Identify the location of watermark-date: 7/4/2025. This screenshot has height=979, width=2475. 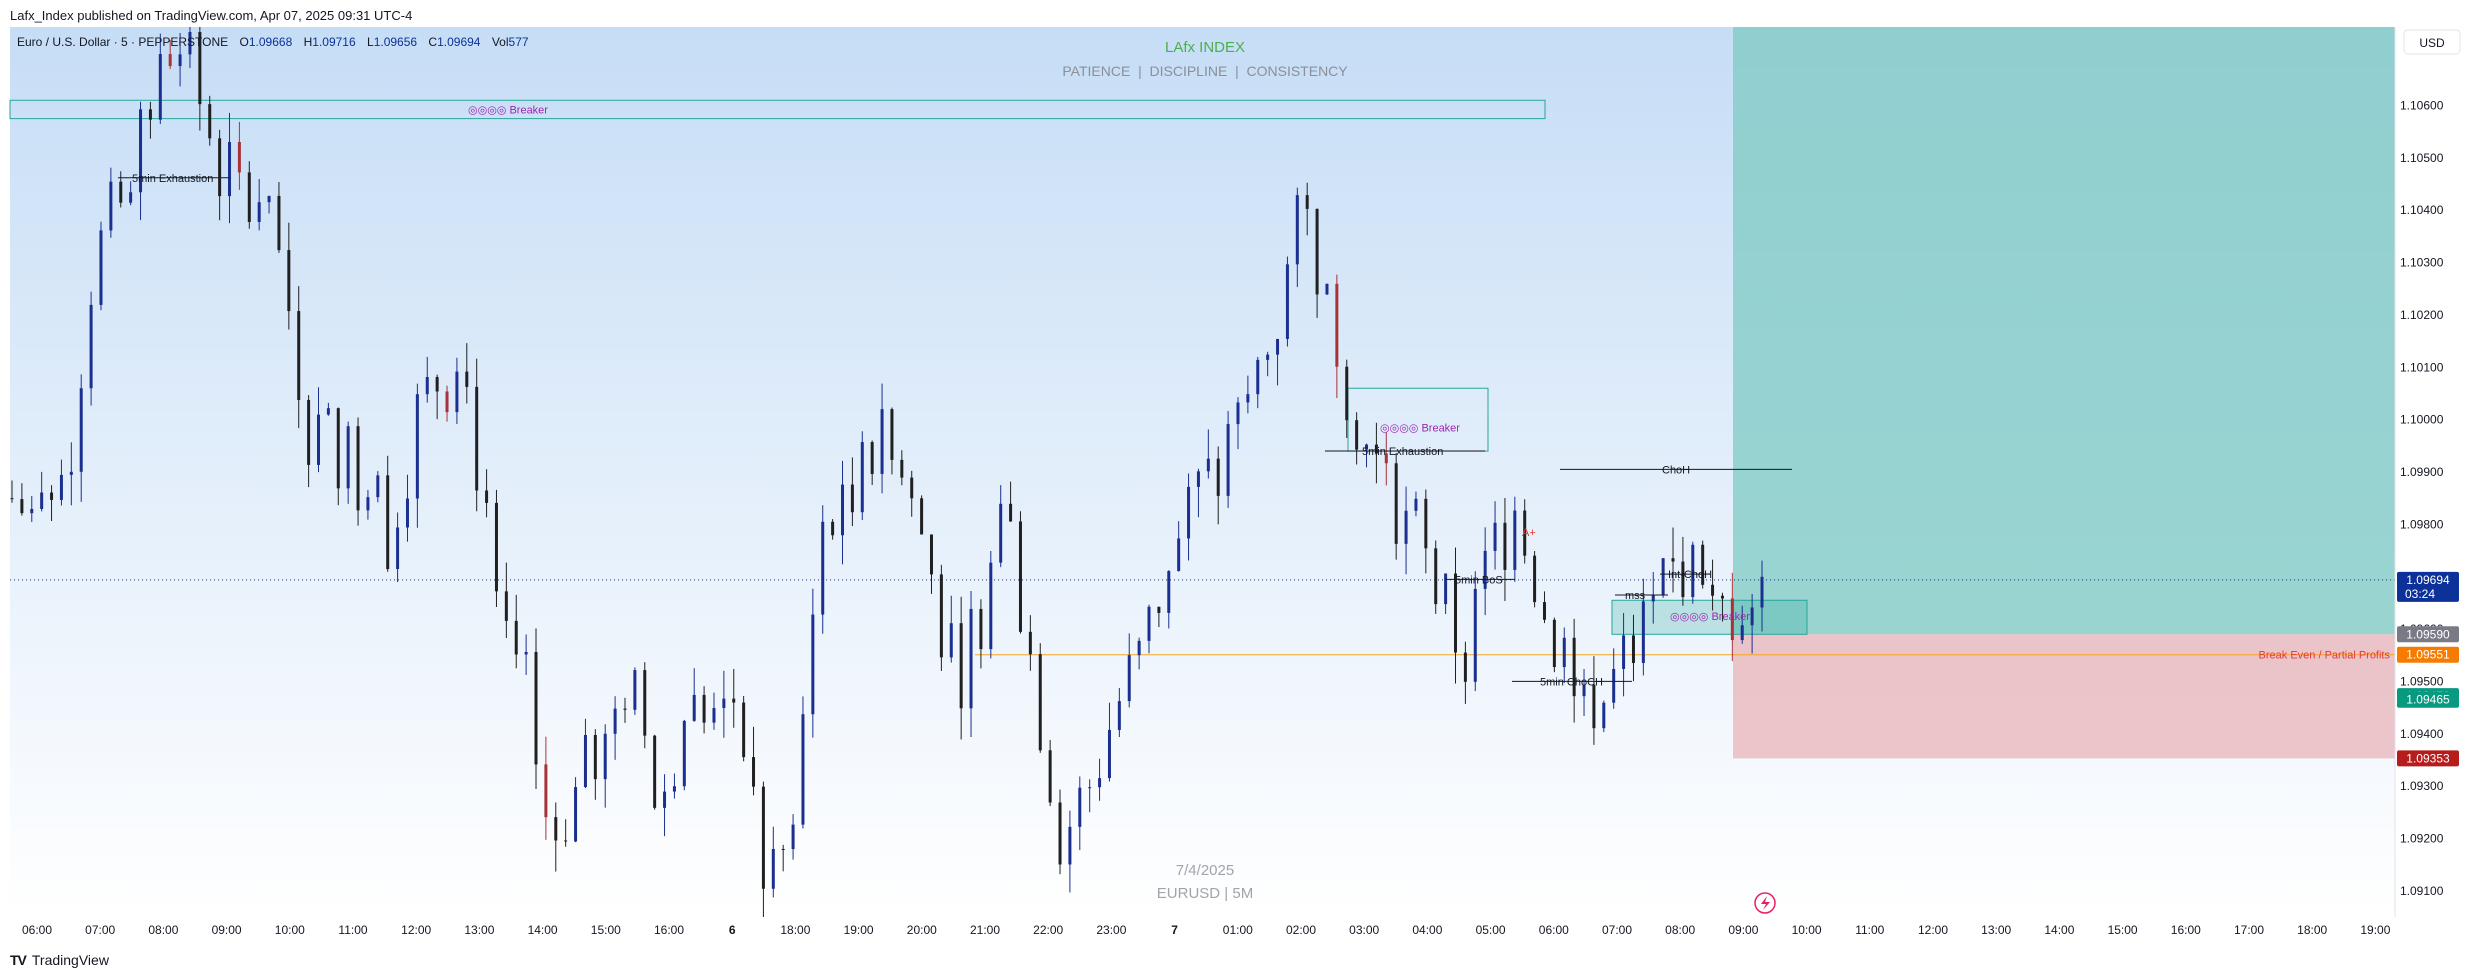
(1205, 870).